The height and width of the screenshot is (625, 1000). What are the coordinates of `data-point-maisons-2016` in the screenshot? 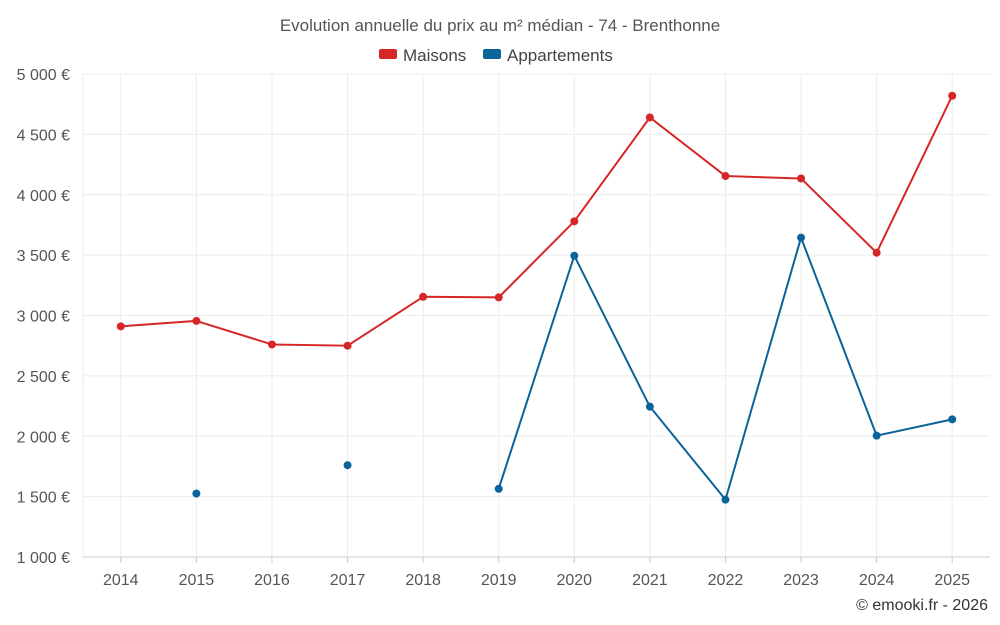 It's located at (271, 344).